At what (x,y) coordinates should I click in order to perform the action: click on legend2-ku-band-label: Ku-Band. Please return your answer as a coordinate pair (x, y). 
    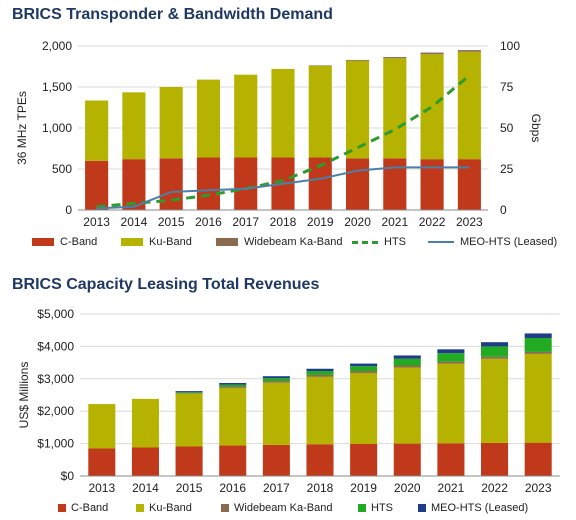
    Looking at the image, I should click on (170, 508).